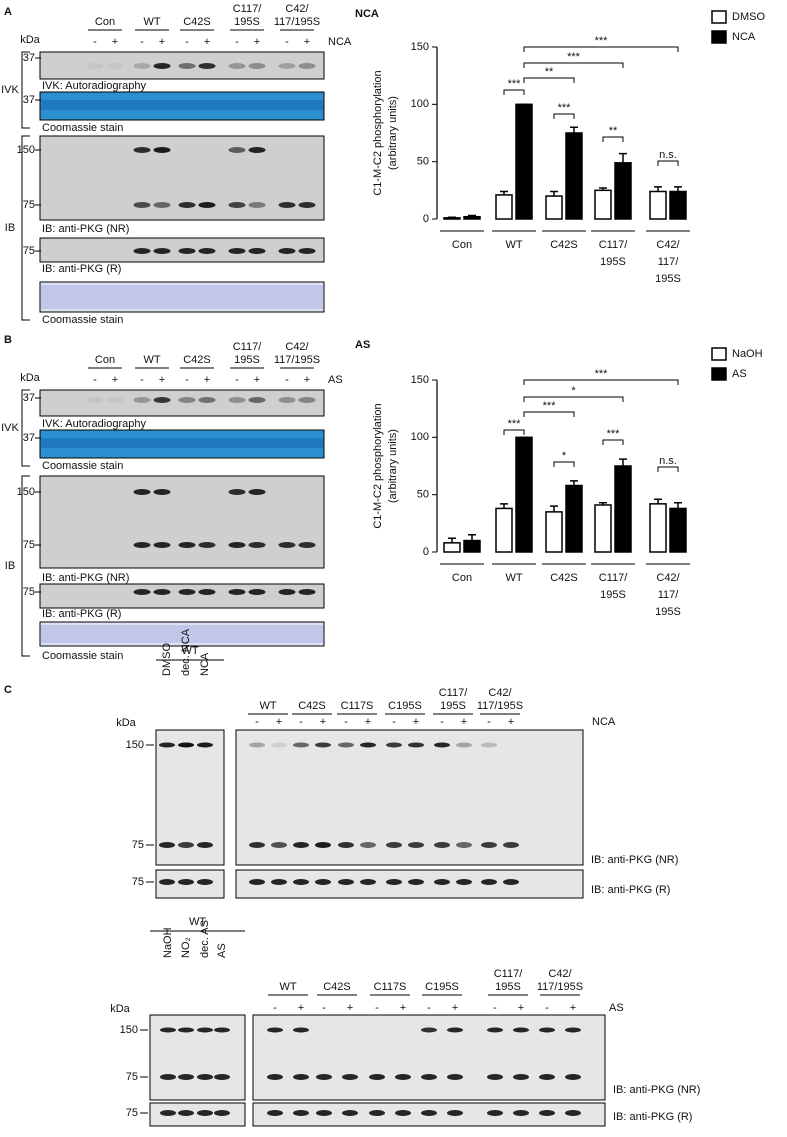  What do you see at coordinates (8, 340) in the screenshot?
I see `panel-letter: B` at bounding box center [8, 340].